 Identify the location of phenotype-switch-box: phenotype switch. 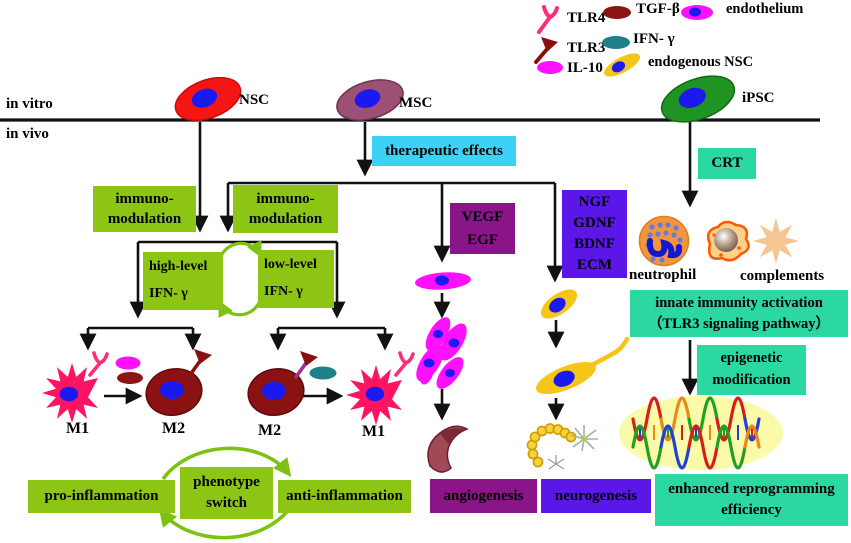
(226, 493).